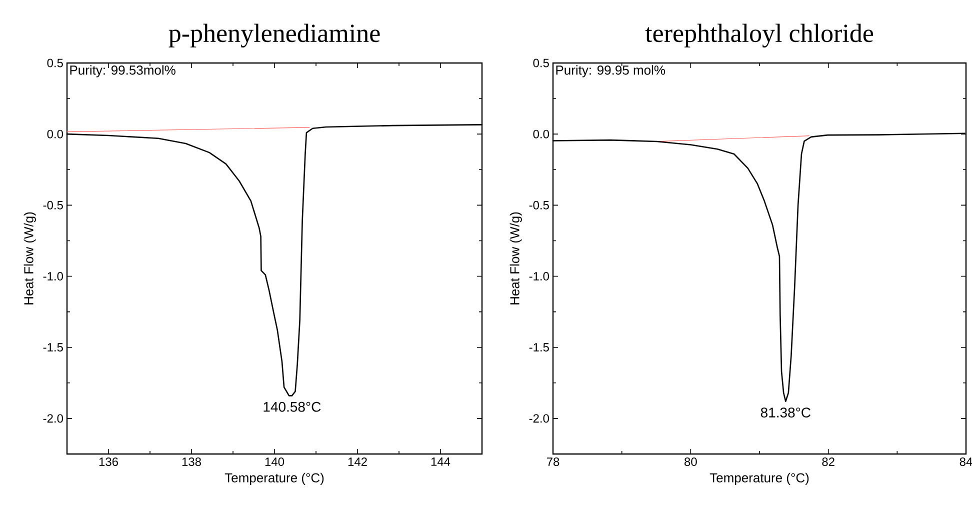  What do you see at coordinates (966, 462) in the screenshot?
I see `x-tick-label: 84` at bounding box center [966, 462].